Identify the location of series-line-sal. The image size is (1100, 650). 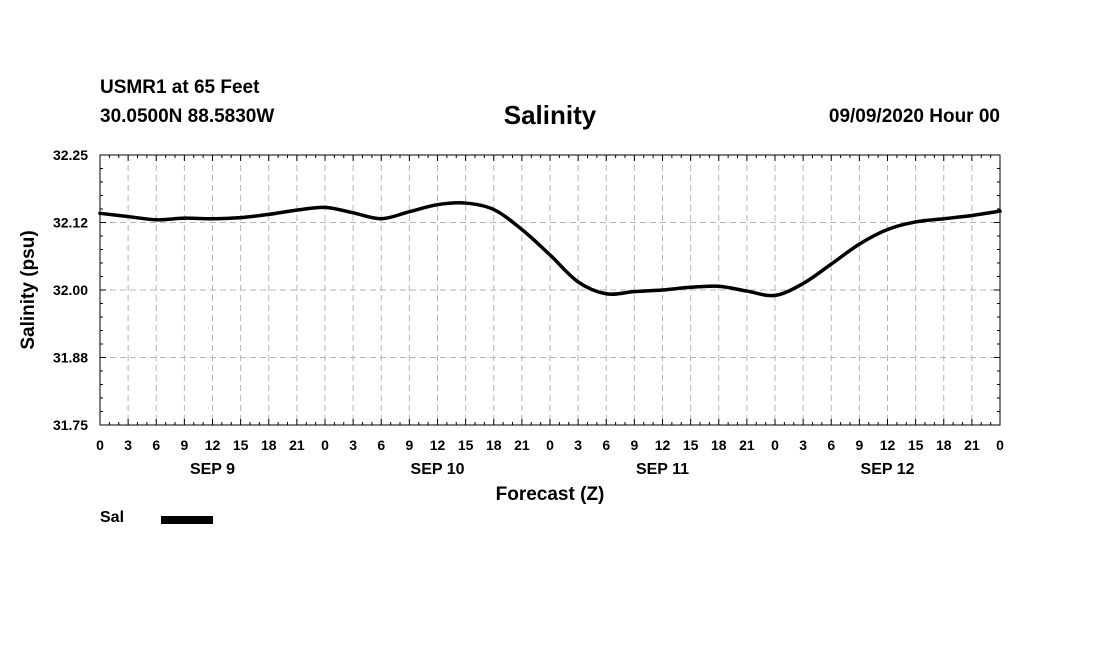
(550, 249).